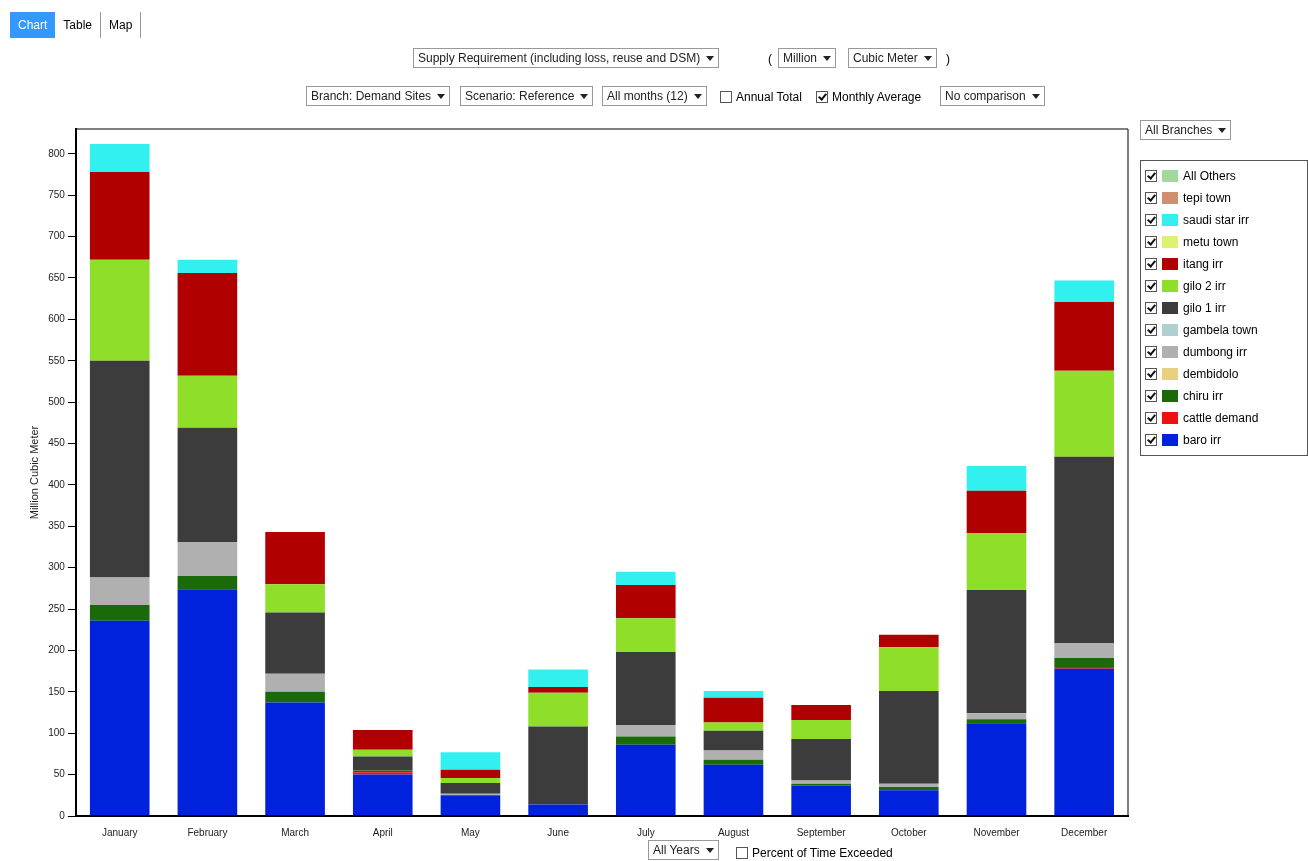 The height and width of the screenshot is (861, 1308). I want to click on legend-label: tepi town, so click(1207, 198).